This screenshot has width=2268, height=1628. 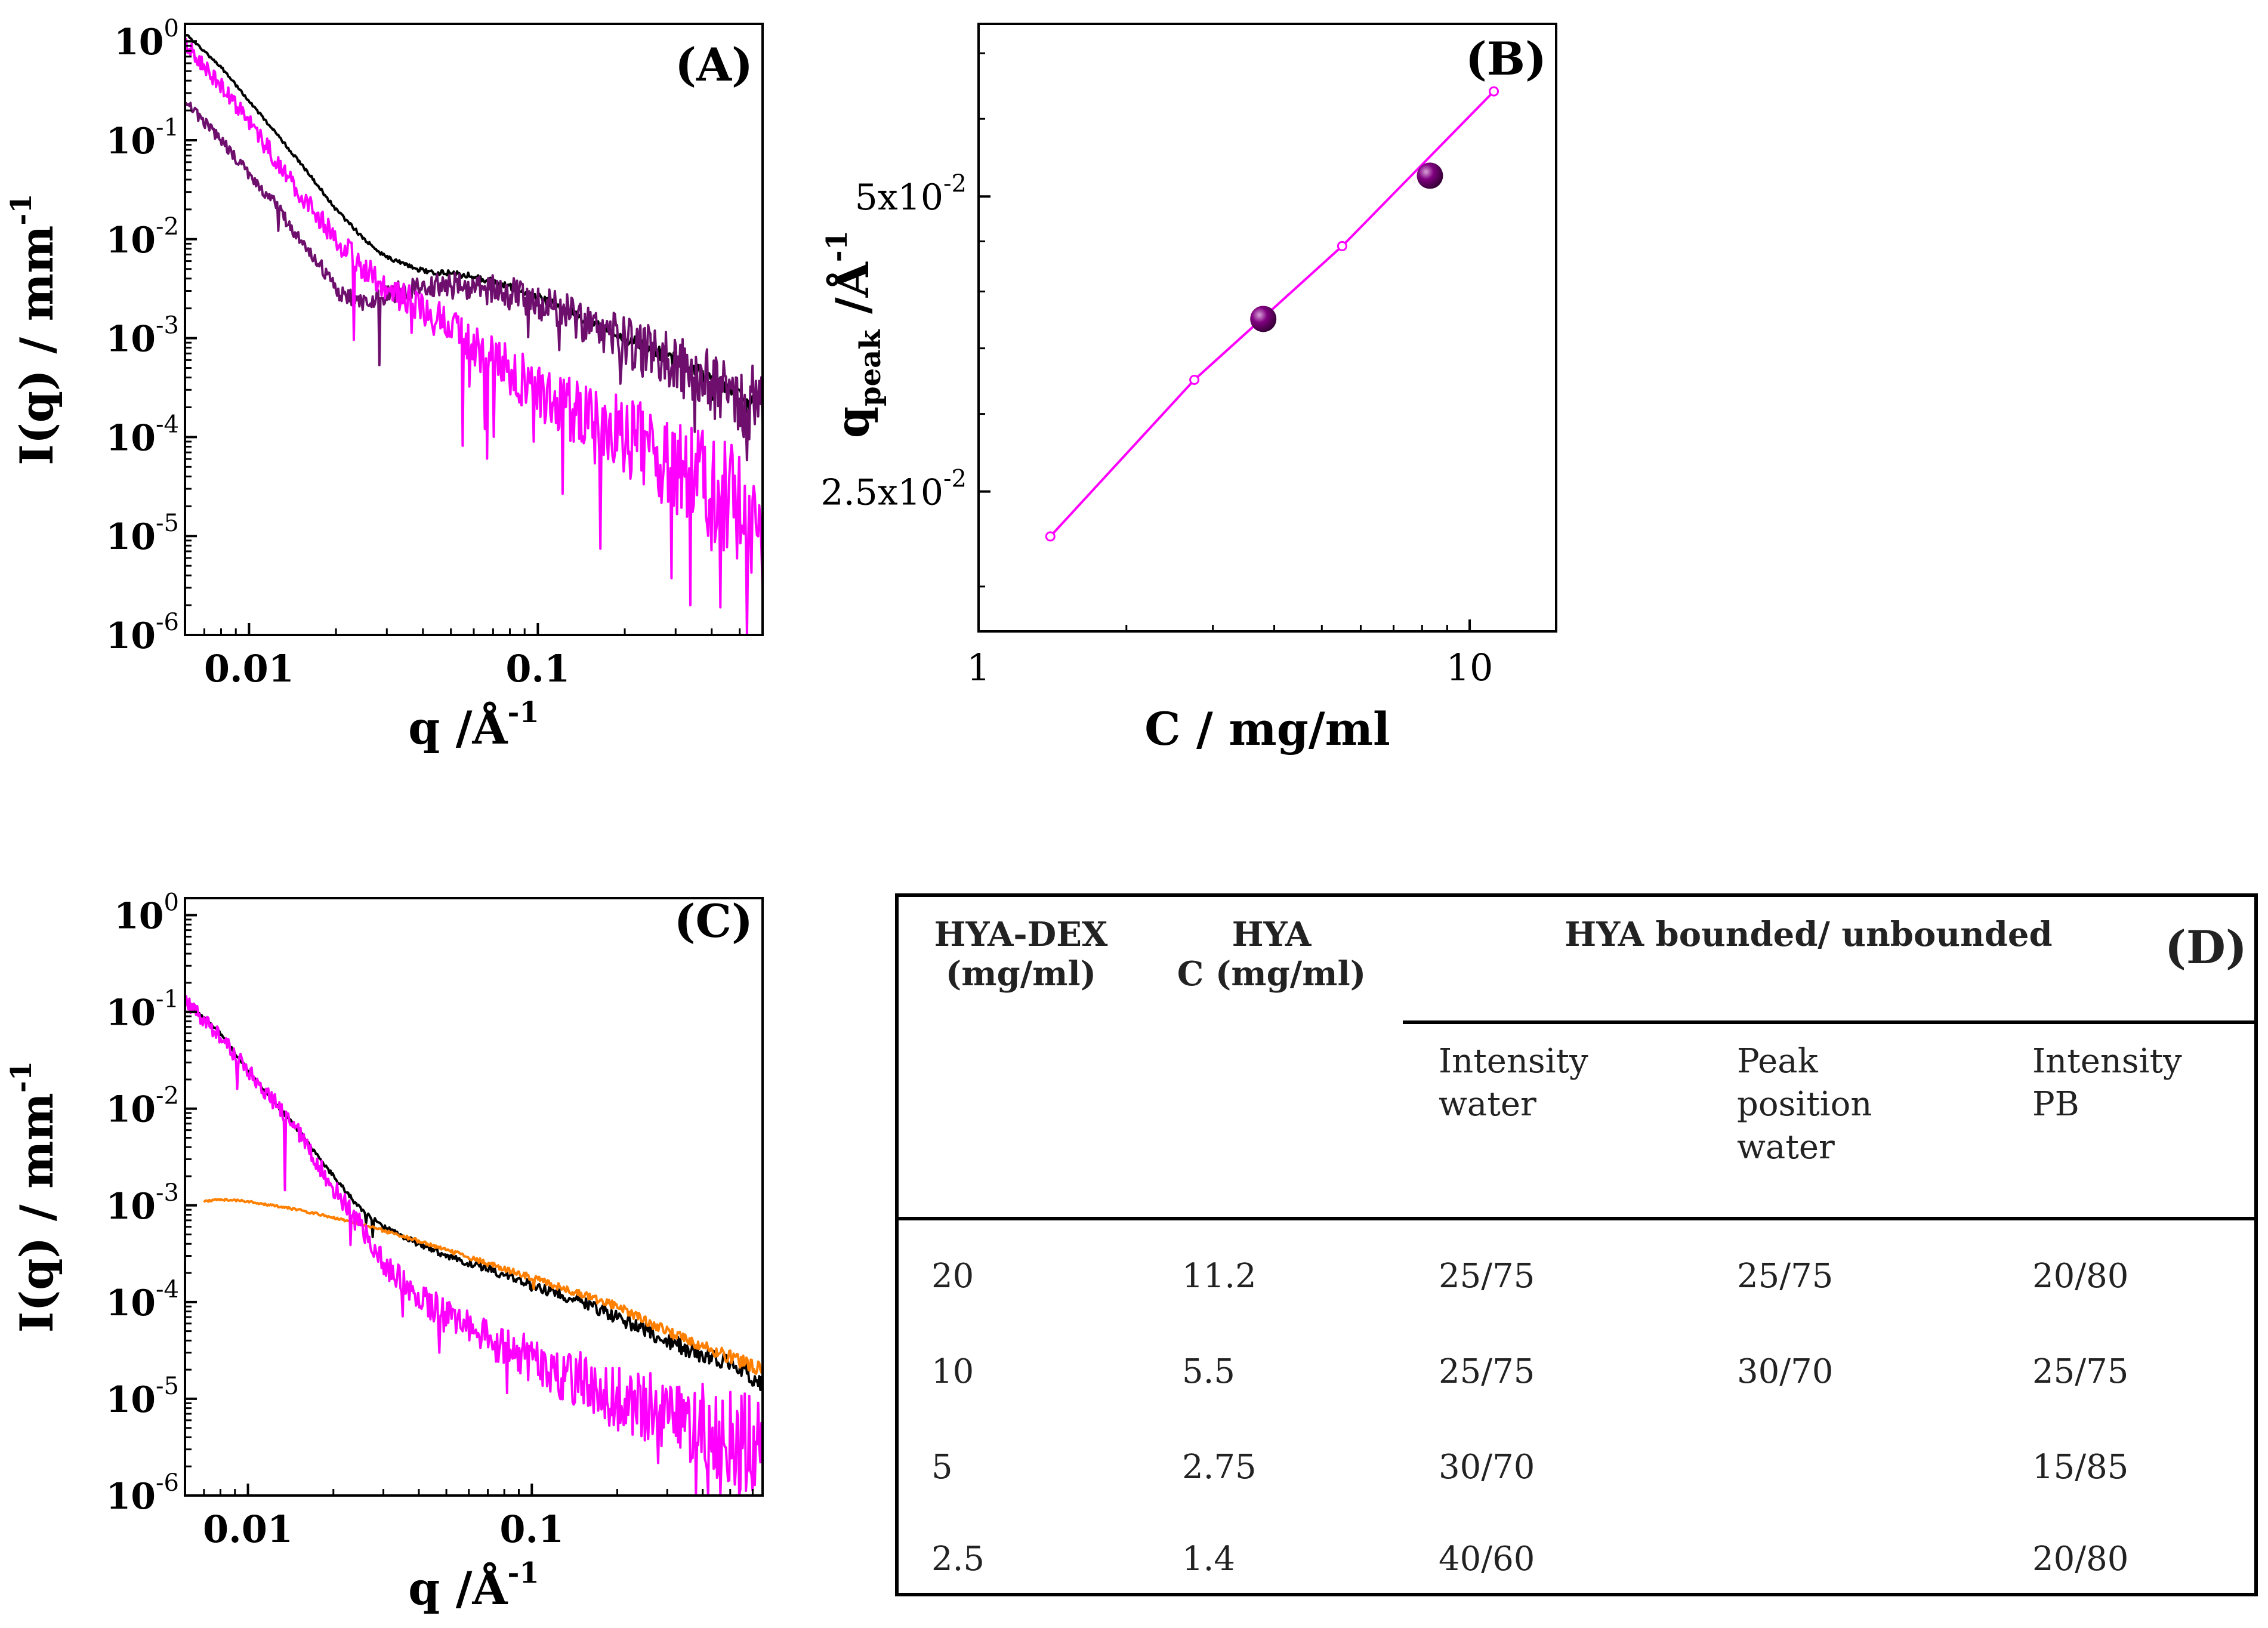 What do you see at coordinates (714, 64) in the screenshot?
I see `panel-label-a: (A)` at bounding box center [714, 64].